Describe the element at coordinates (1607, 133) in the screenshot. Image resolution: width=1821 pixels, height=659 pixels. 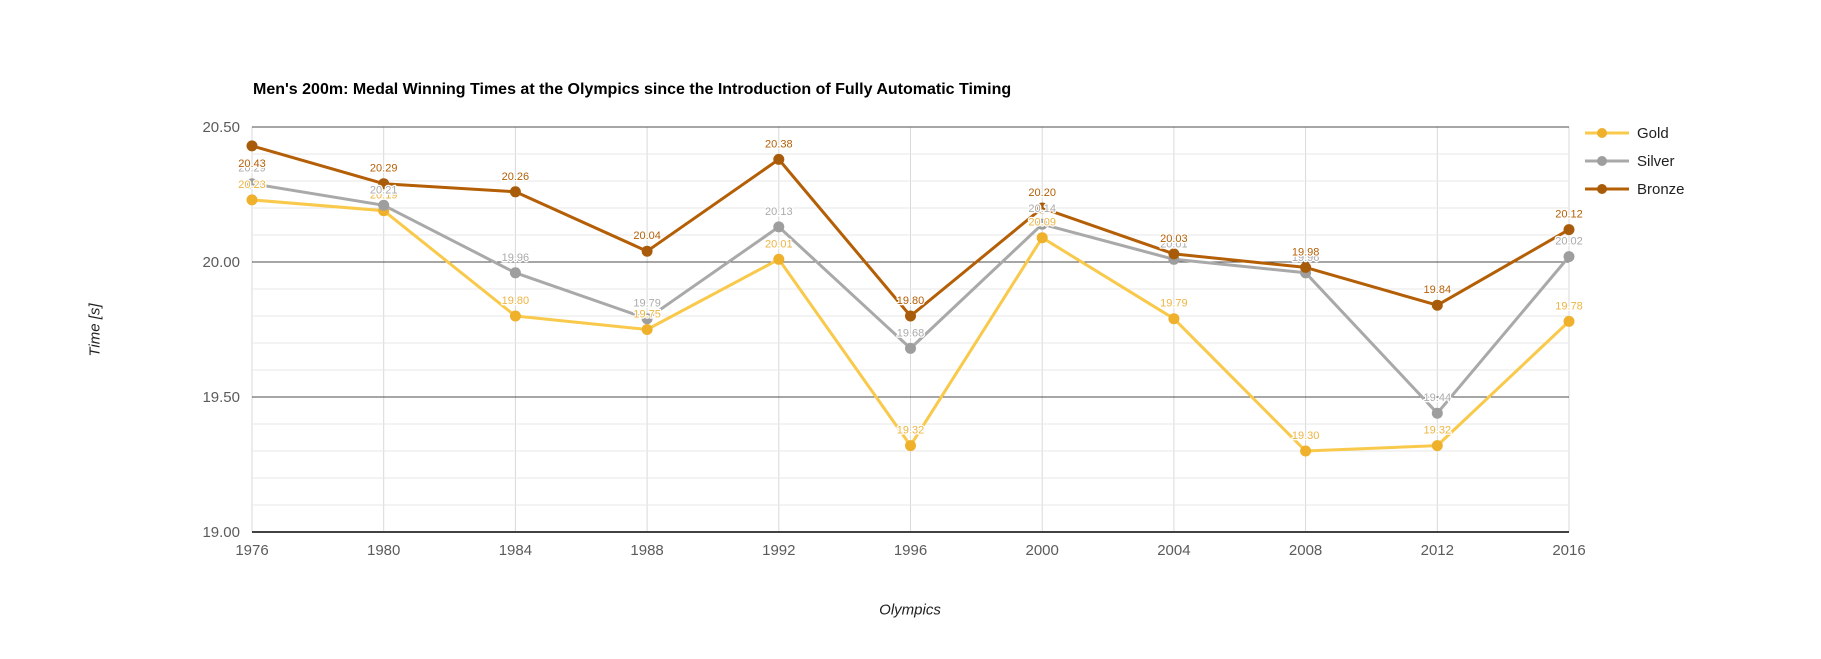
I see `gold-legend-marker-icon` at that location.